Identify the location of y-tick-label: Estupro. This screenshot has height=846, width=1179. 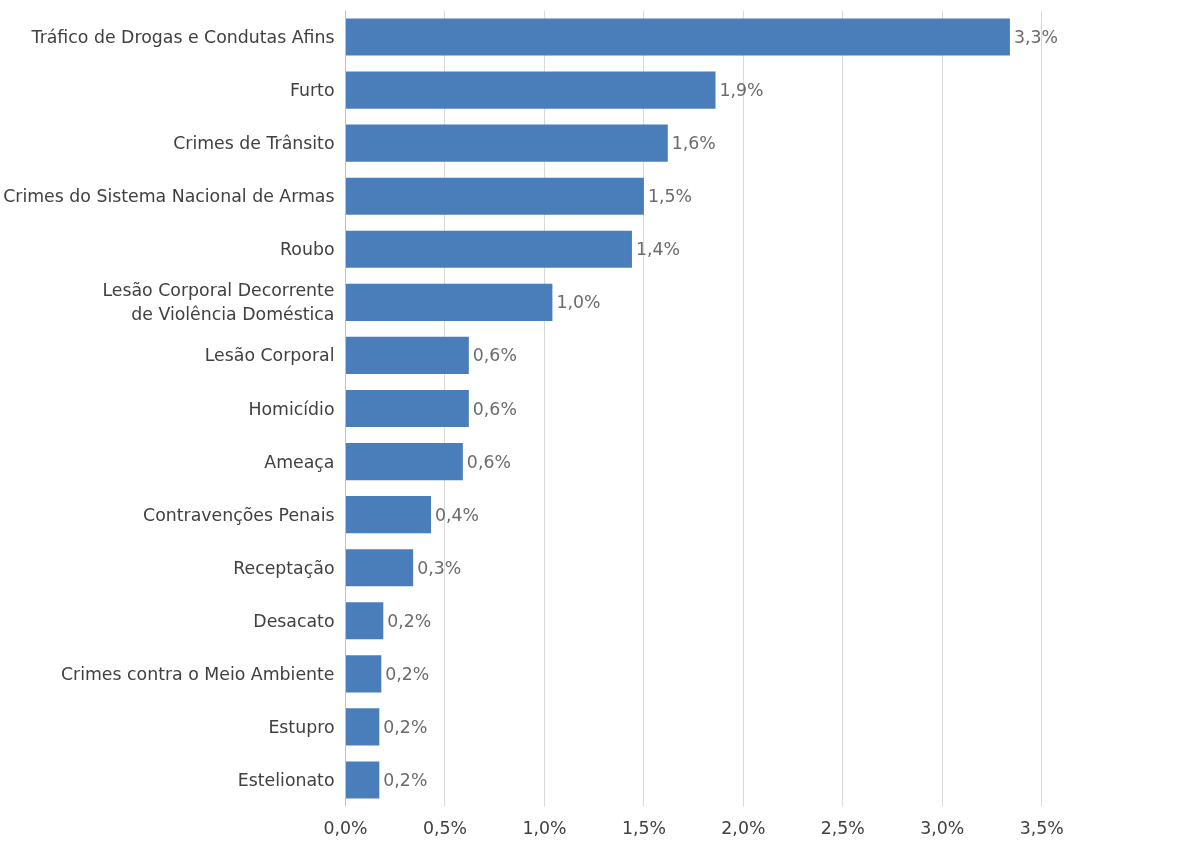
(301, 726).